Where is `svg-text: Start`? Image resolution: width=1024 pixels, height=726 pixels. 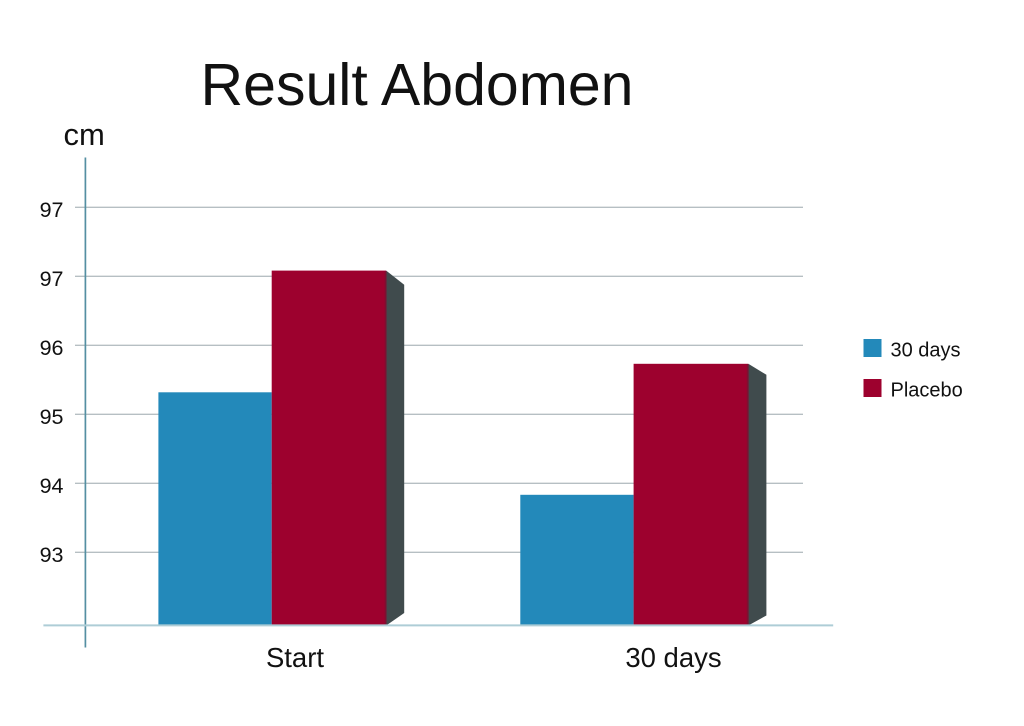
svg-text: Start is located at coordinates (295, 657).